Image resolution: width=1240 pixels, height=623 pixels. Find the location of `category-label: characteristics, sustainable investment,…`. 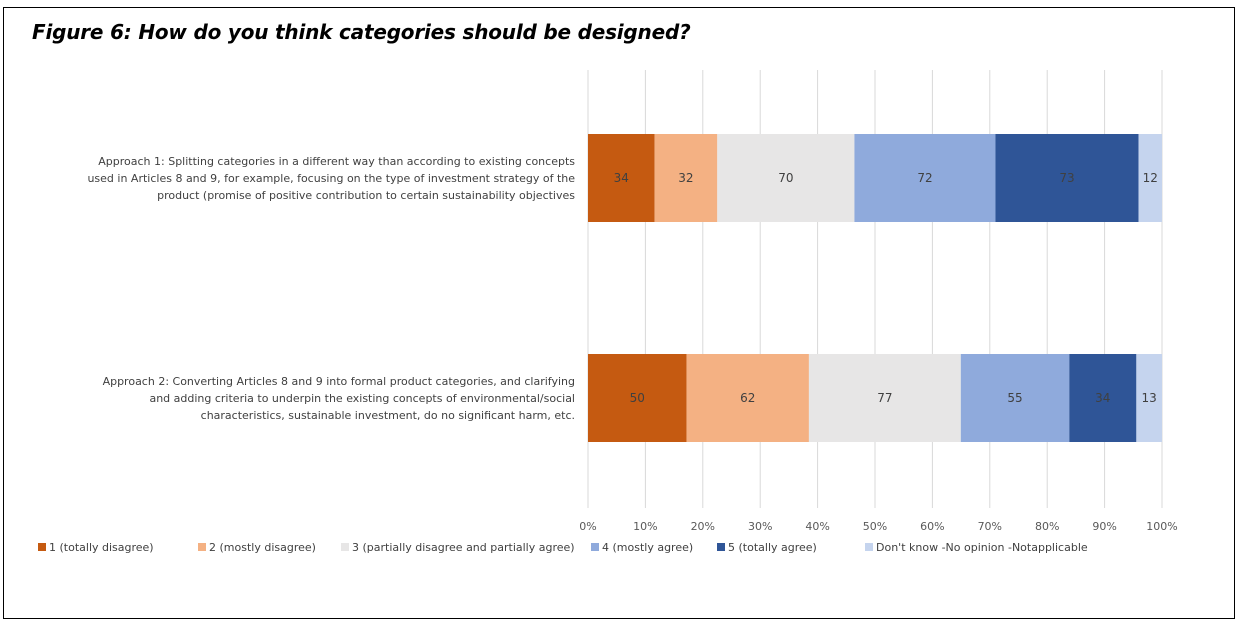

category-label: characteristics, sustainable investment,… is located at coordinates (388, 415).